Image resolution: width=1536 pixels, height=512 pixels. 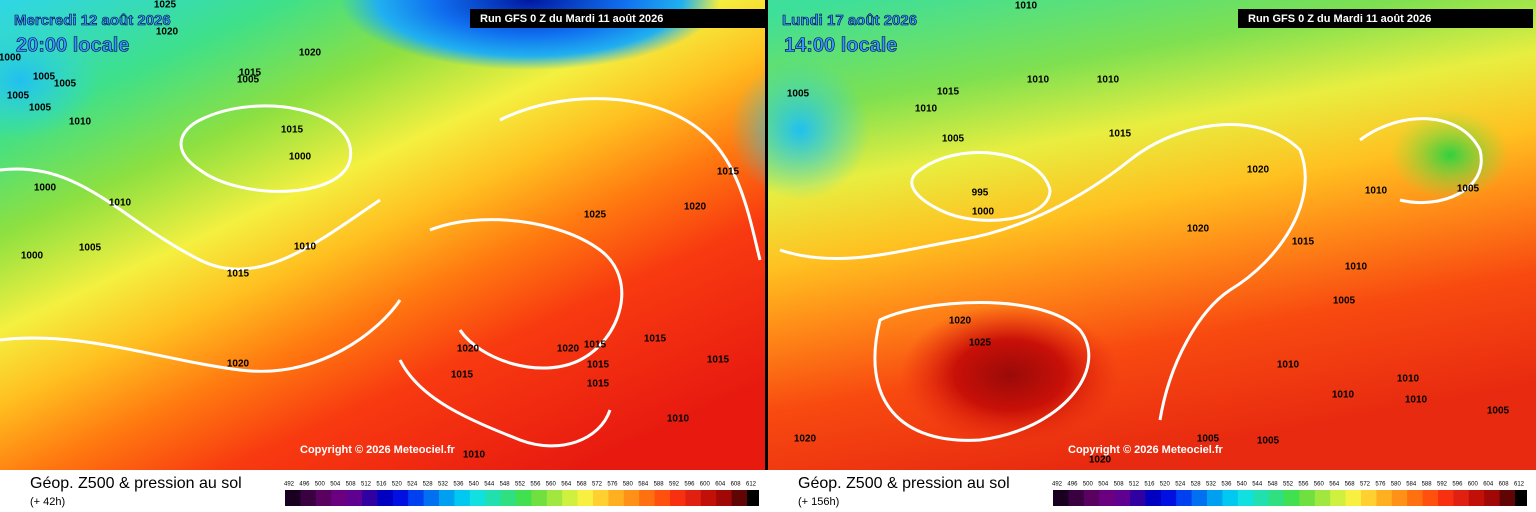 What do you see at coordinates (980, 193) in the screenshot?
I see `isobar-label: 995` at bounding box center [980, 193].